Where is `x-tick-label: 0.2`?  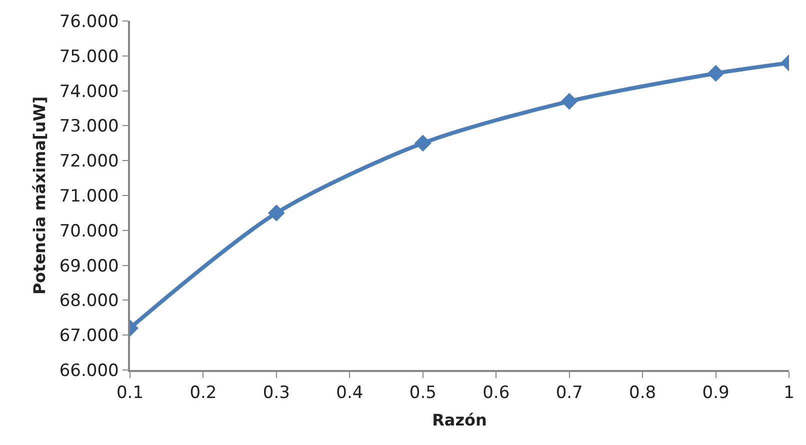
x-tick-label: 0.2 is located at coordinates (203, 393).